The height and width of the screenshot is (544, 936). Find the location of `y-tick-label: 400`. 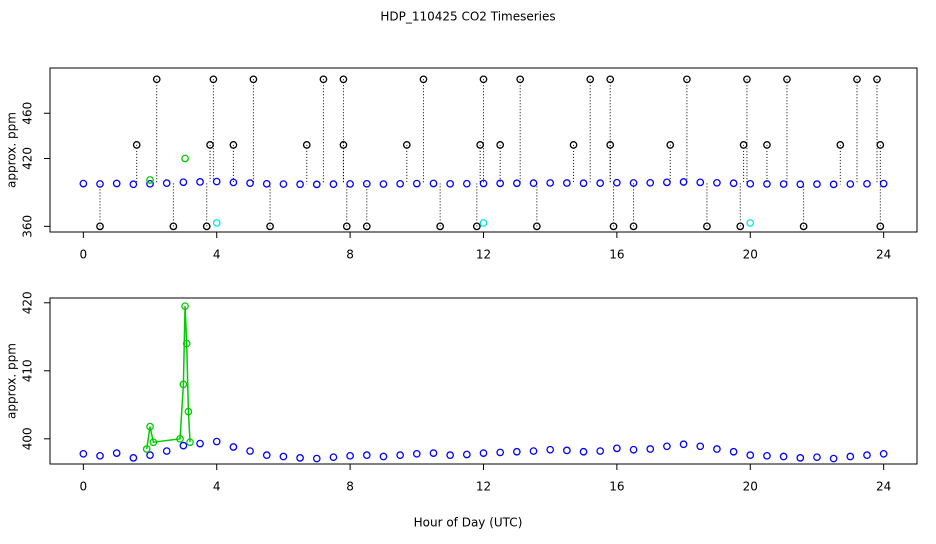

y-tick-label: 400 is located at coordinates (28, 438).